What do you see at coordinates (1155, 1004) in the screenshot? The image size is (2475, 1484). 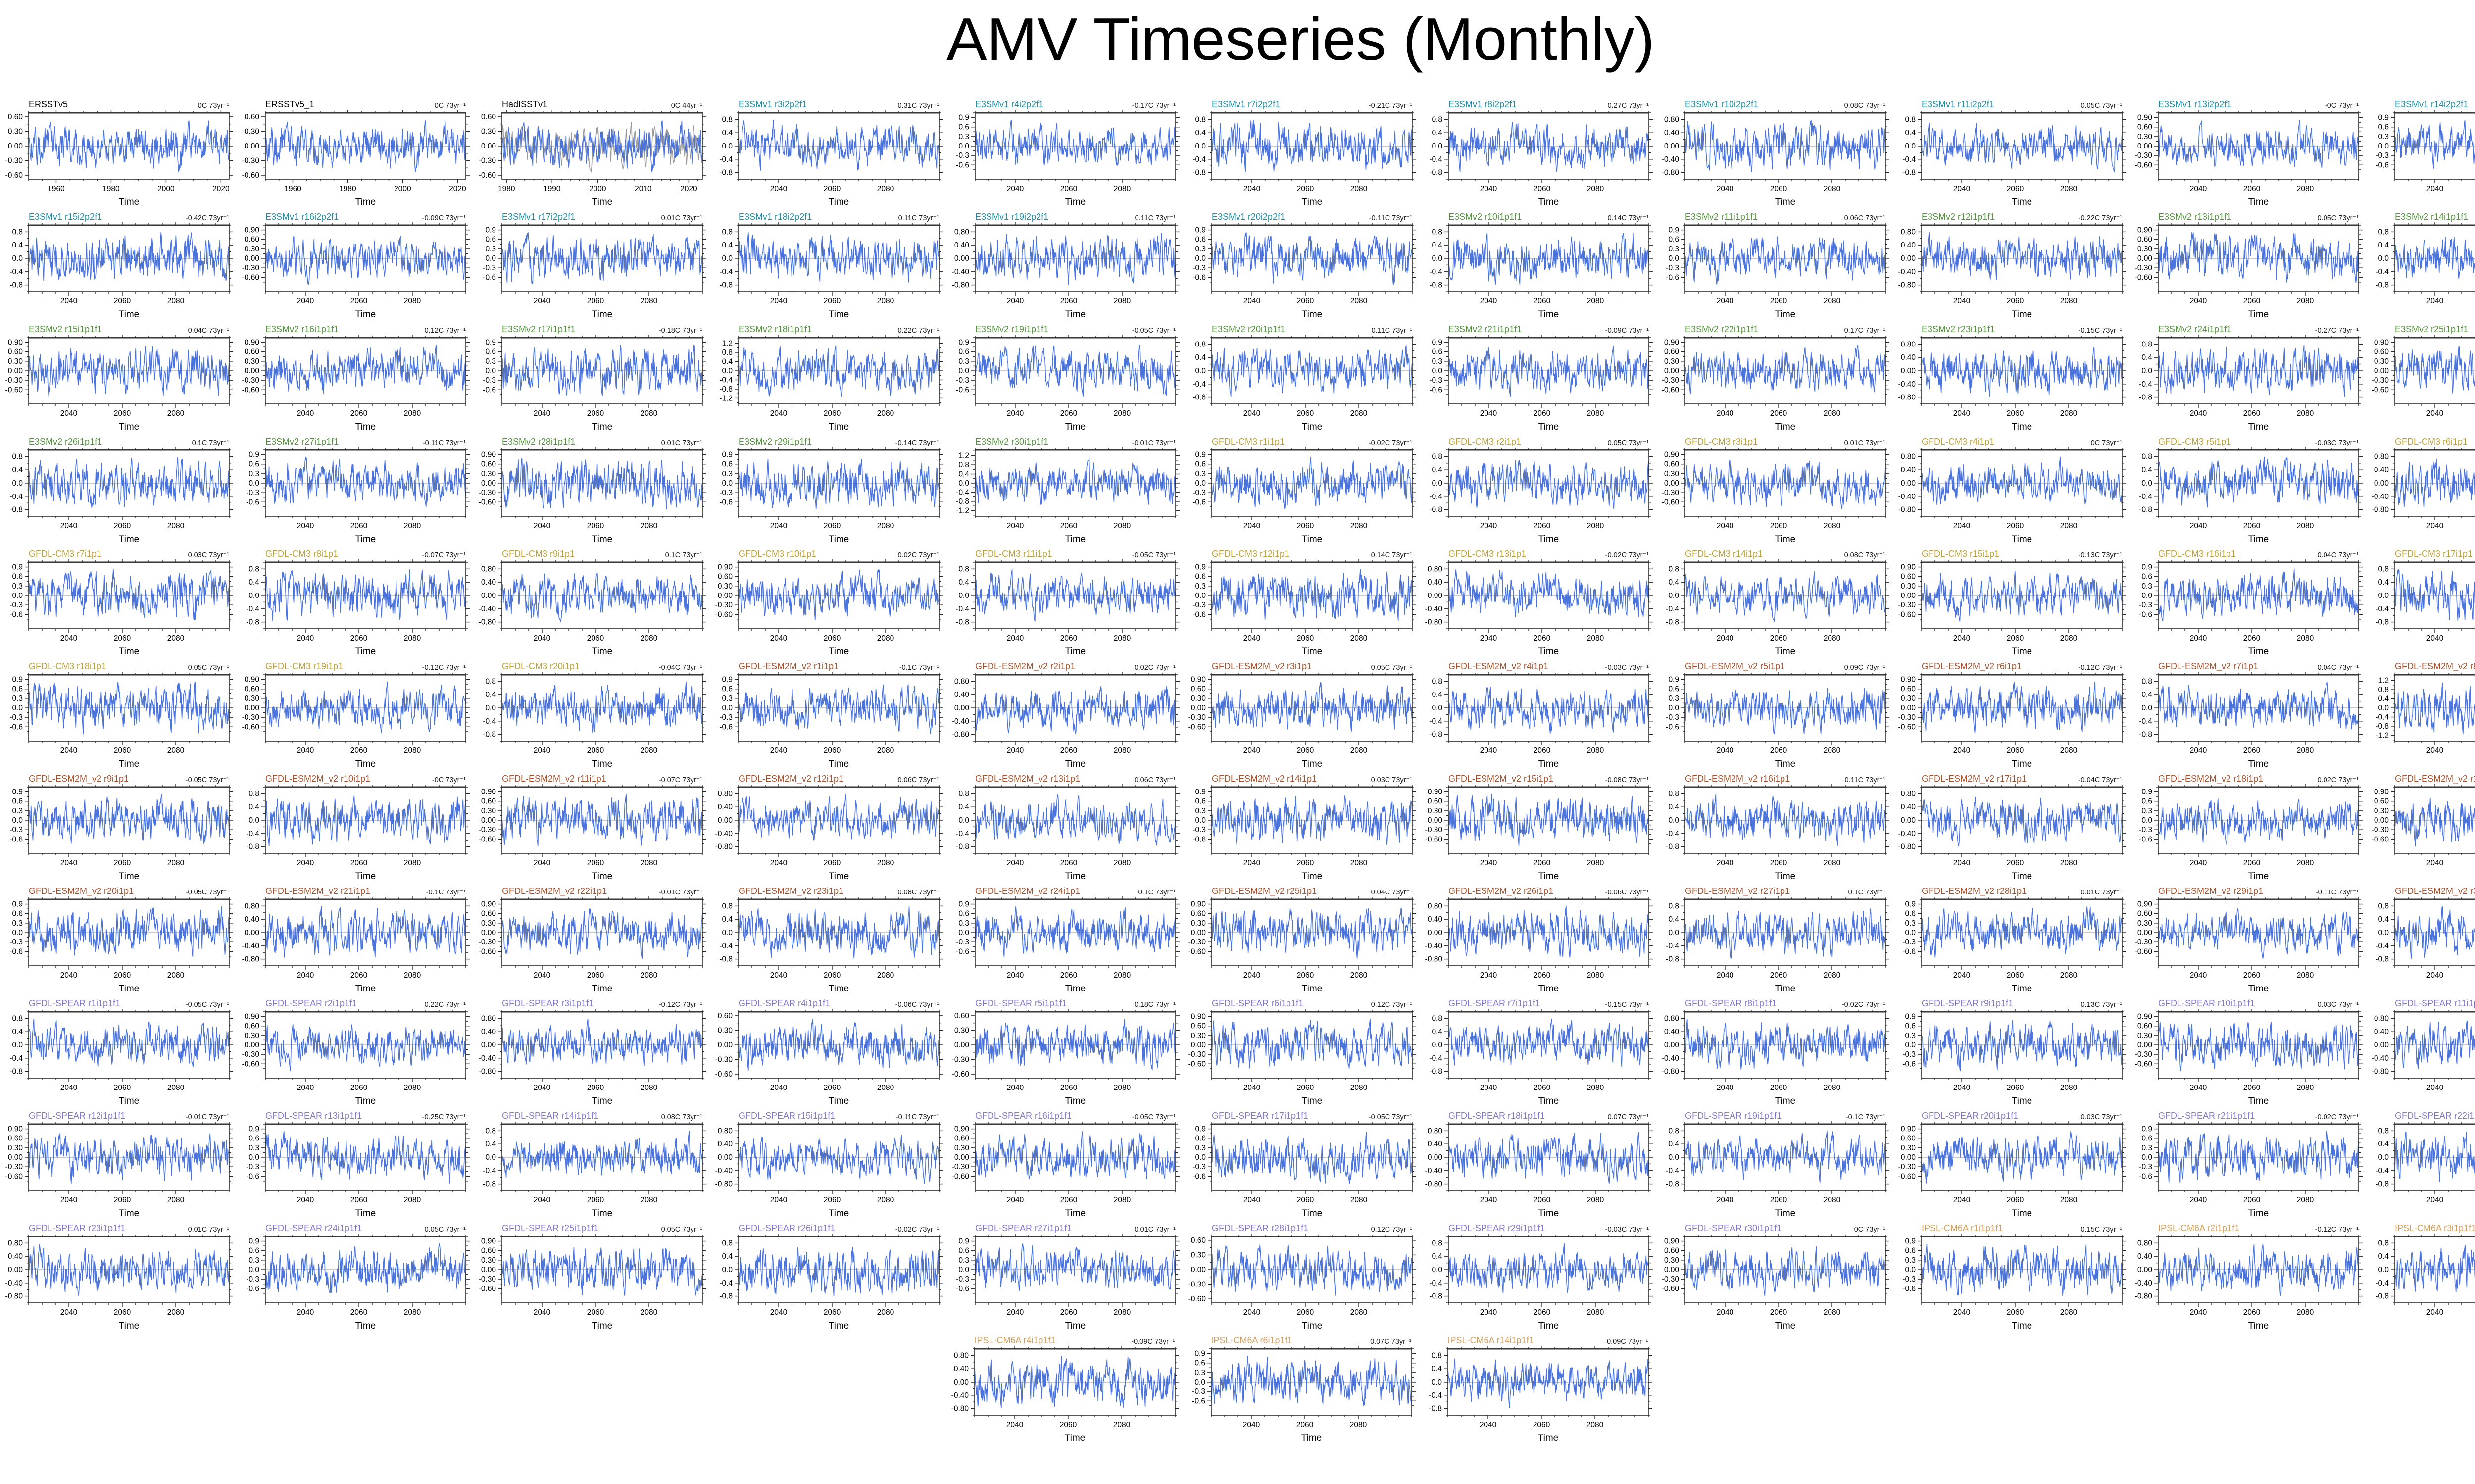 I see `trend-label: 0.18C 73yr⁻¹` at bounding box center [1155, 1004].